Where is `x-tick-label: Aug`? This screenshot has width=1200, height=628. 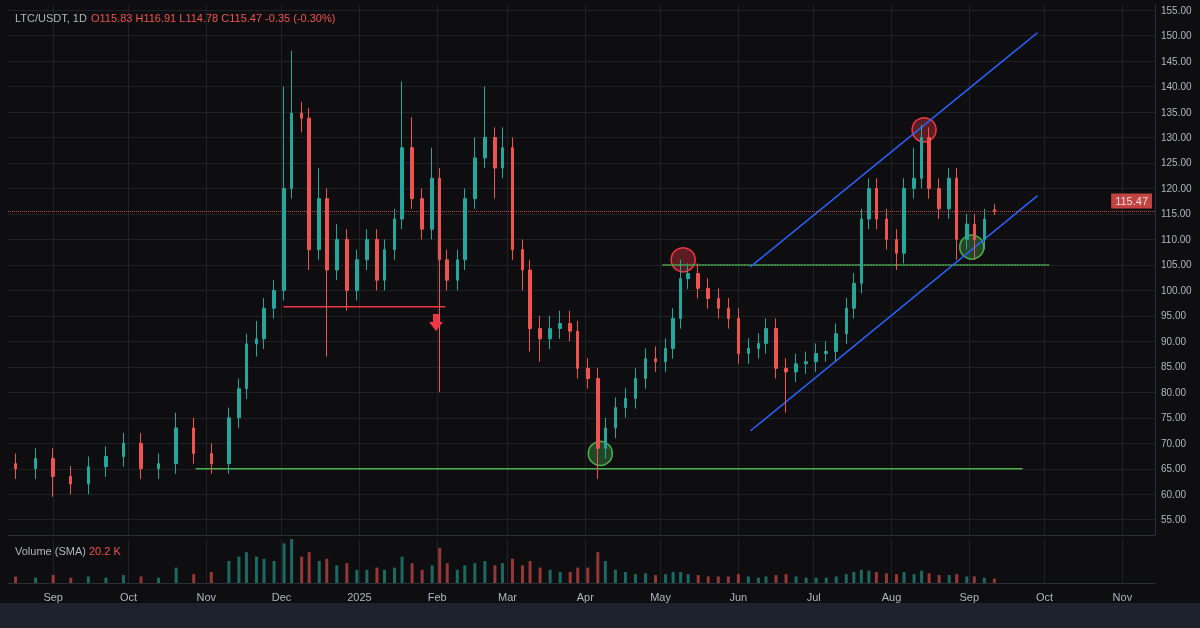 x-tick-label: Aug is located at coordinates (891, 596).